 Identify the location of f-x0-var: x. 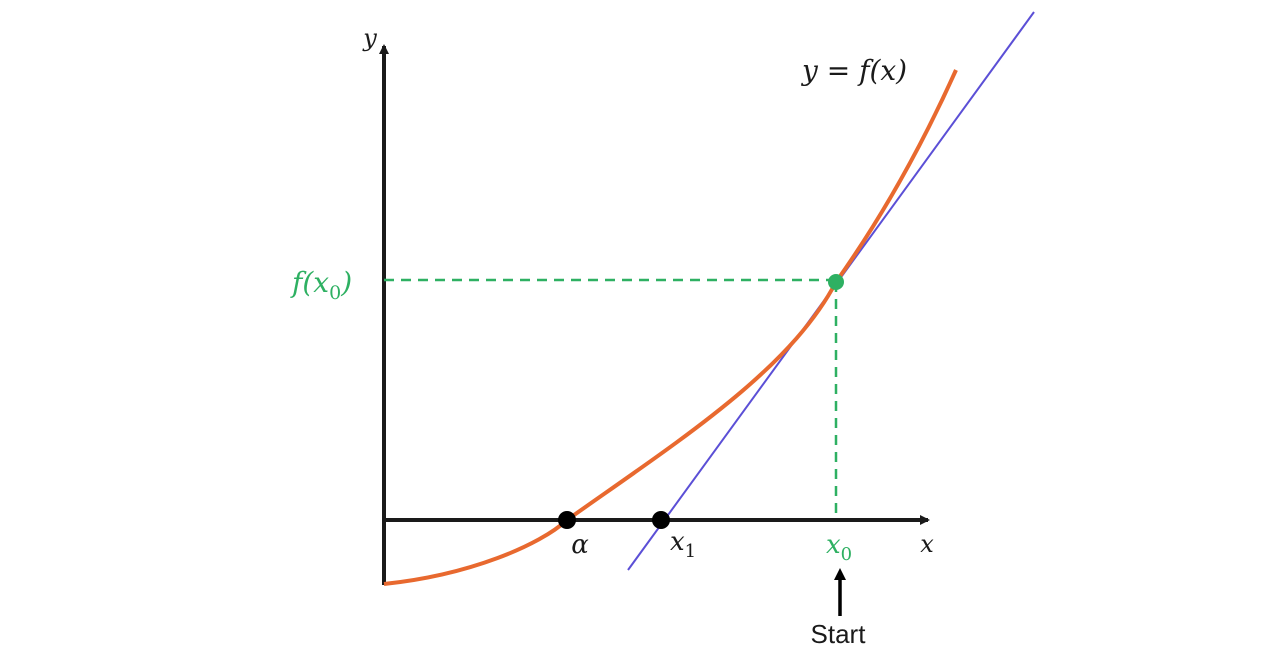
(321, 282).